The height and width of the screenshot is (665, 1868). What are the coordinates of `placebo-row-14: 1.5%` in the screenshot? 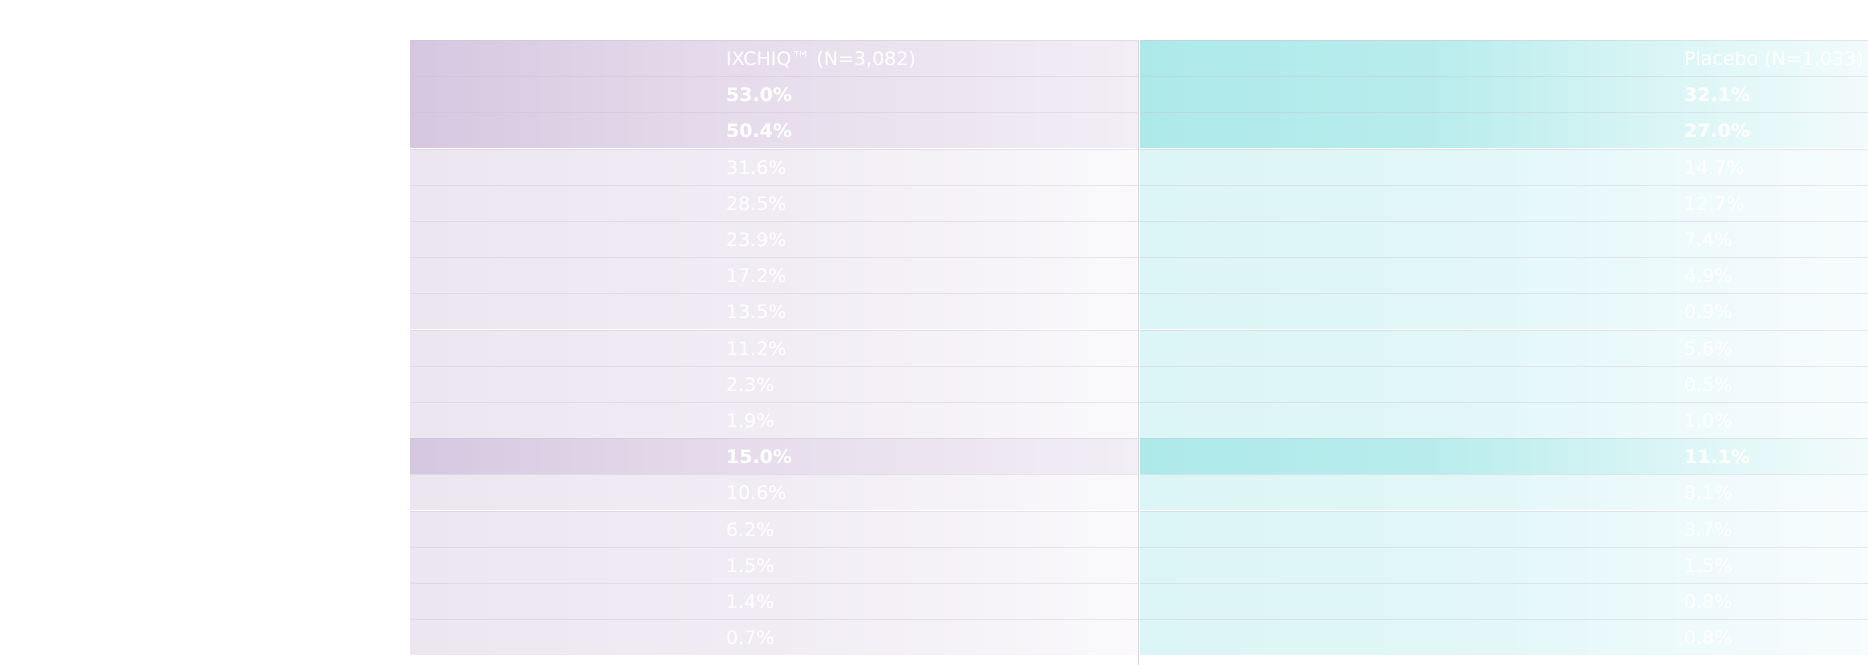 It's located at (1504, 564).